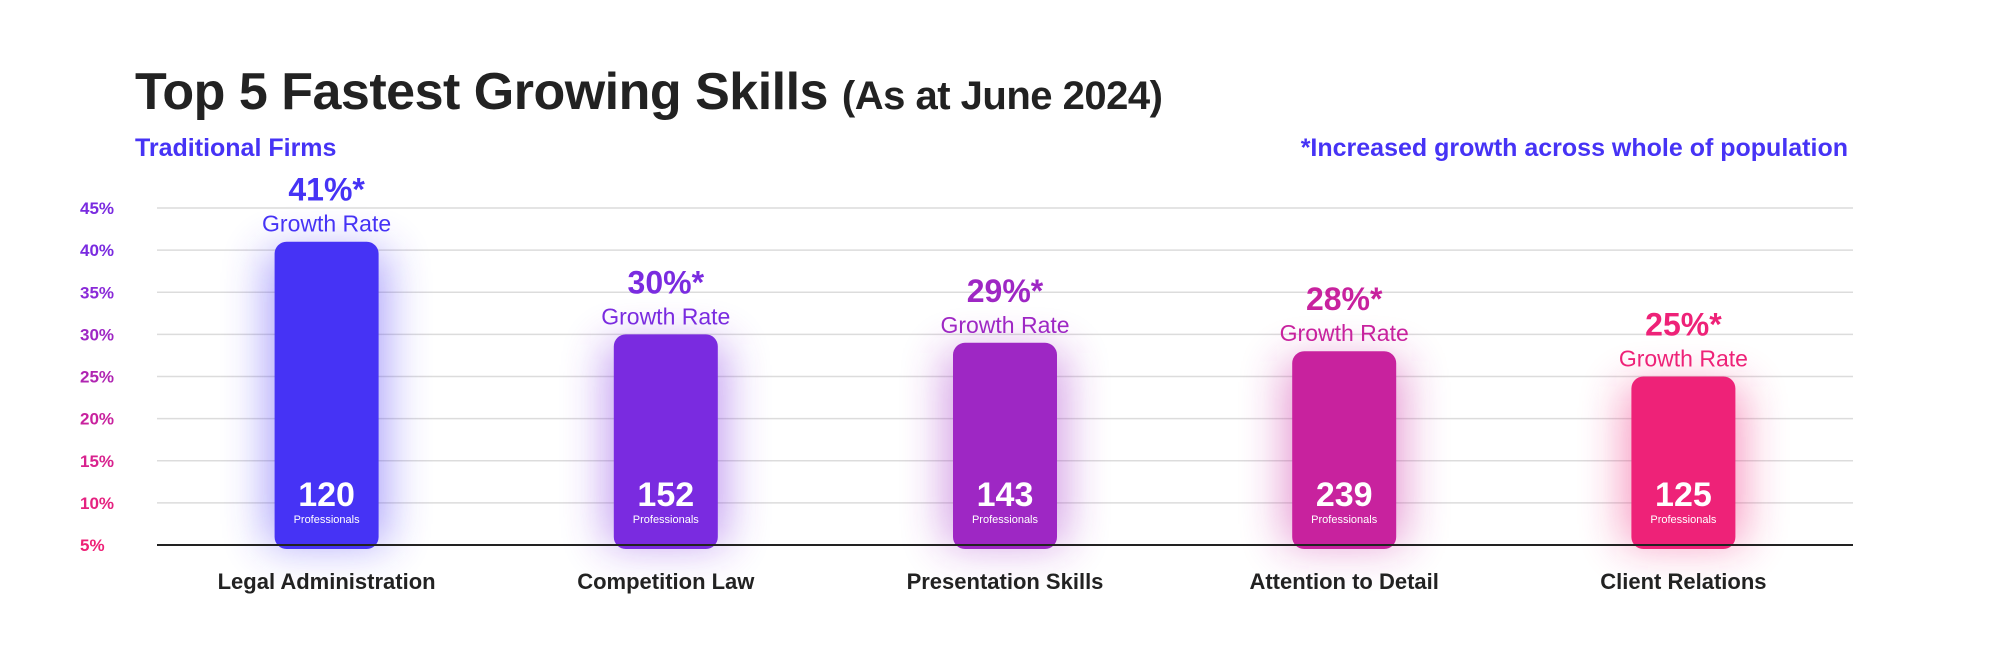  Describe the element at coordinates (326, 190) in the screenshot. I see `bar-value-label: 41%*` at that location.